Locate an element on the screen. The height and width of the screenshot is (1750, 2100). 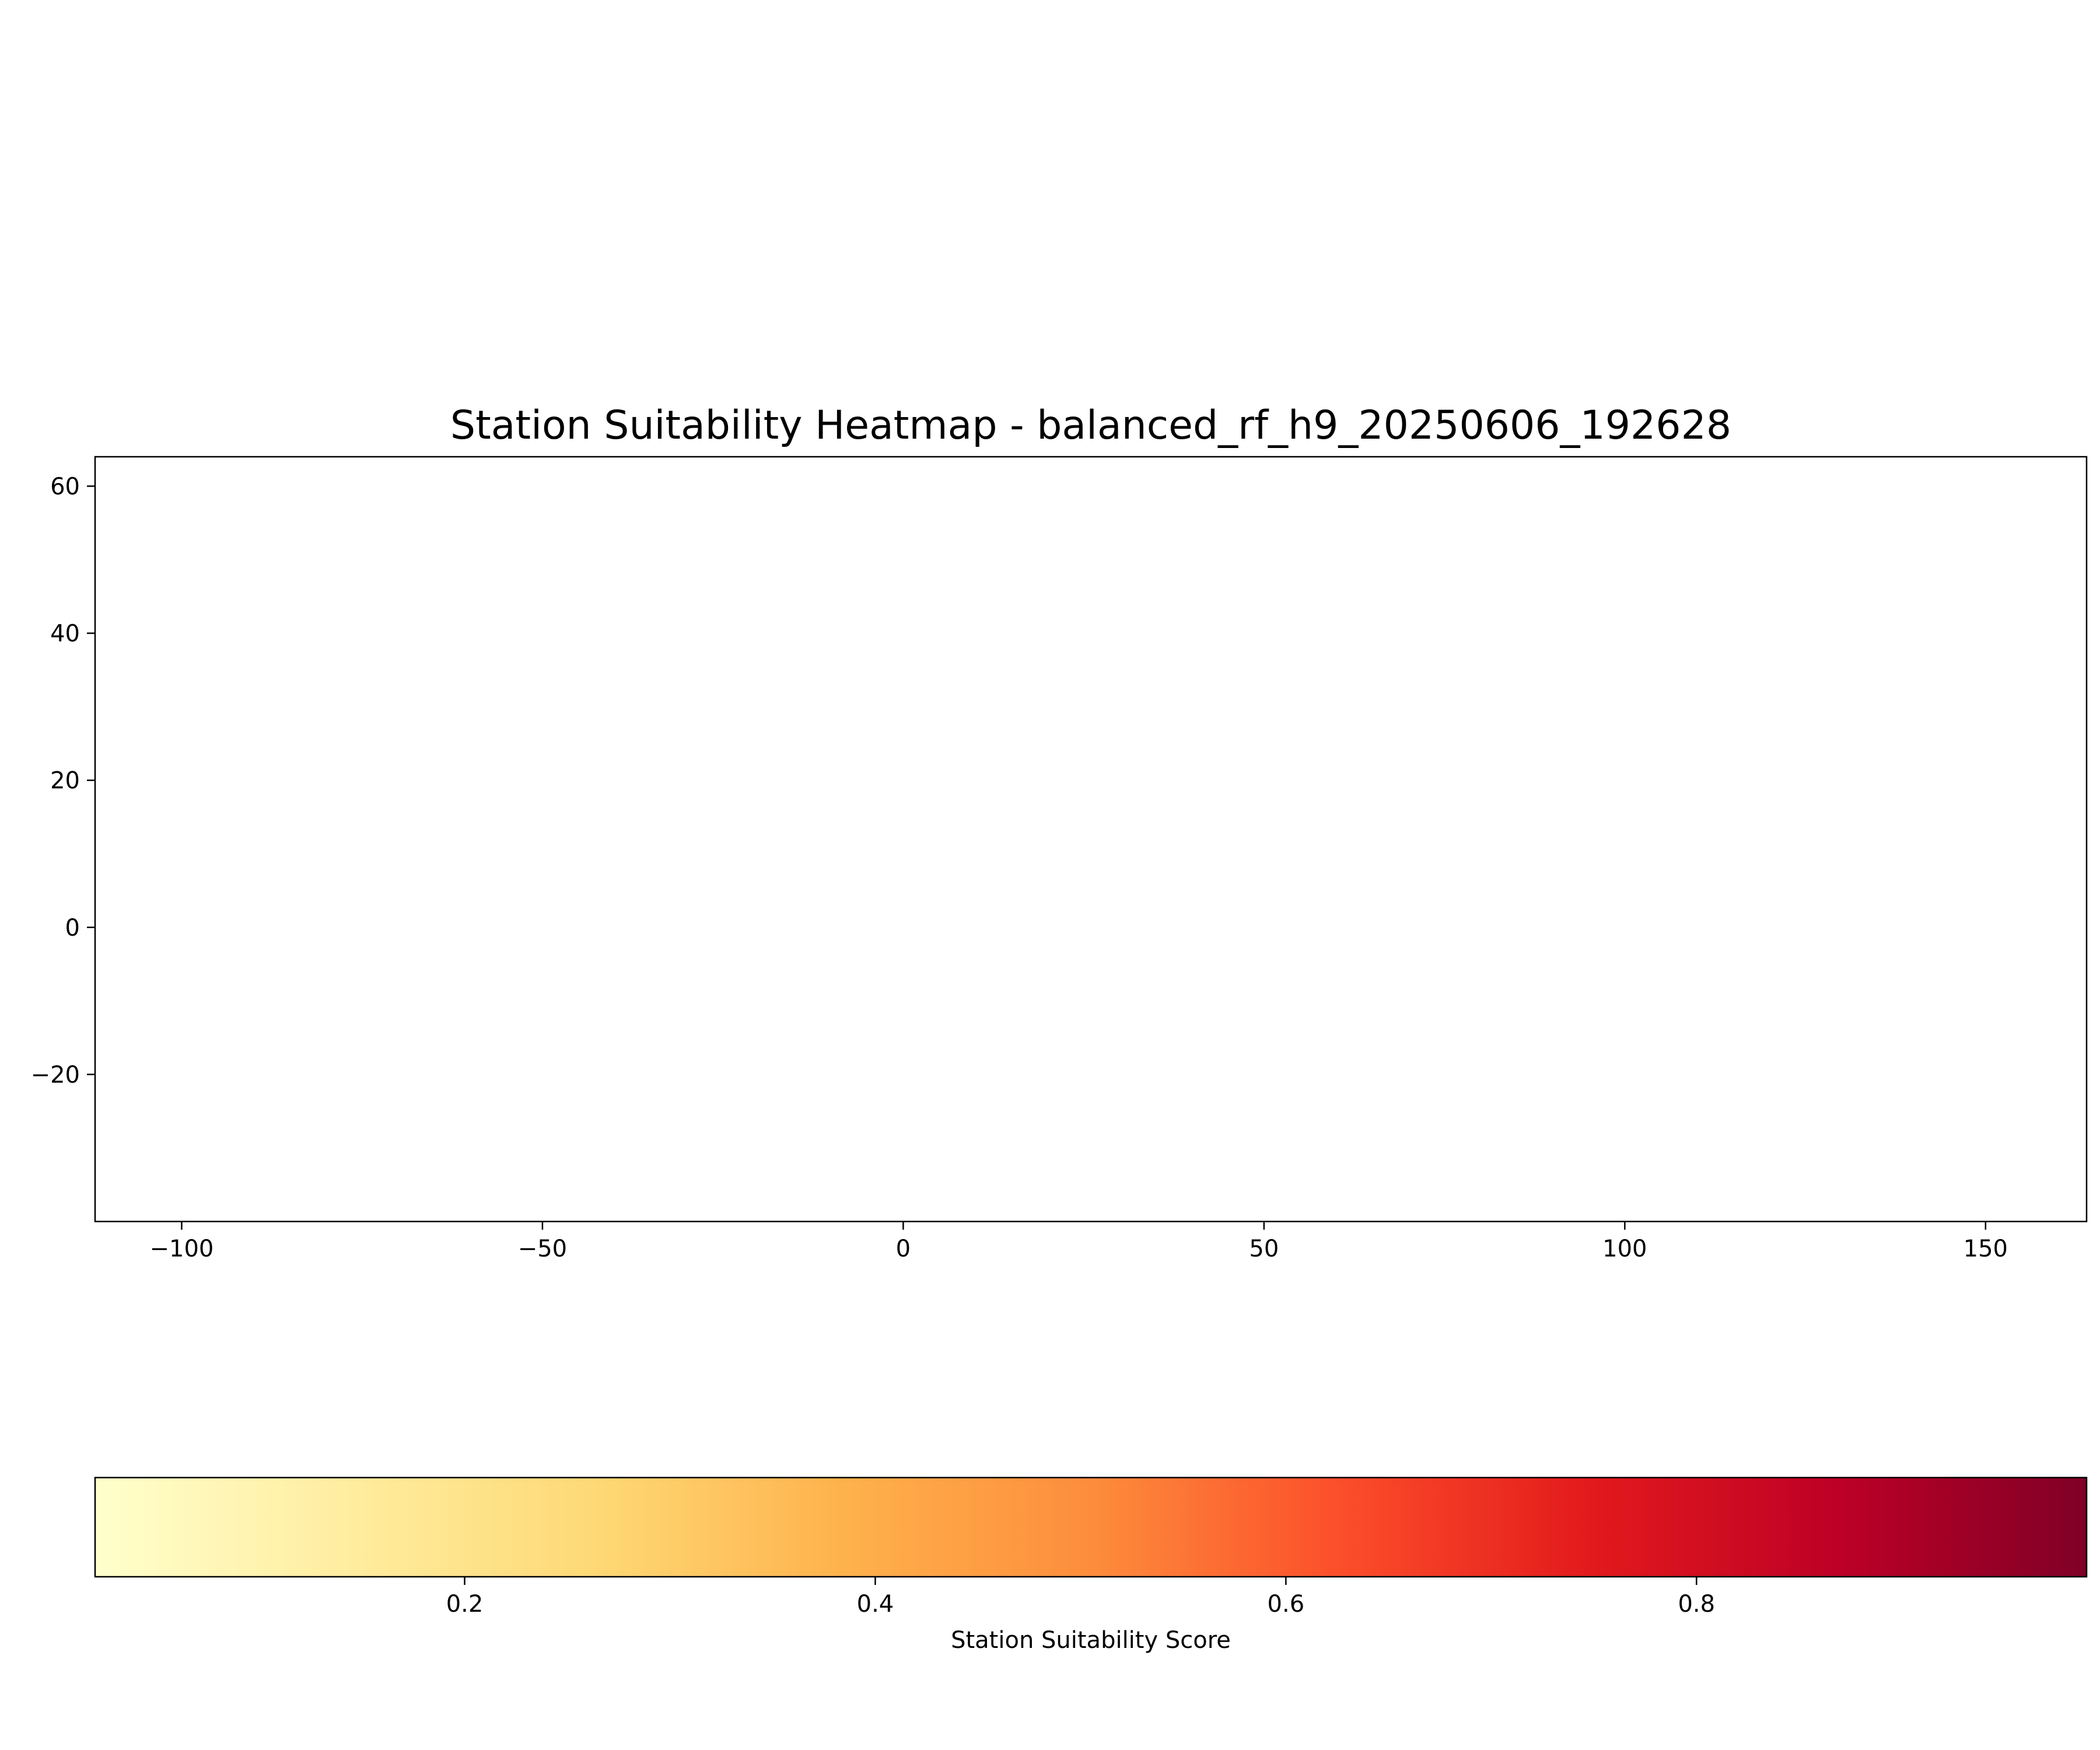
colorbar-tick-label: 0.2 is located at coordinates (465, 1604).